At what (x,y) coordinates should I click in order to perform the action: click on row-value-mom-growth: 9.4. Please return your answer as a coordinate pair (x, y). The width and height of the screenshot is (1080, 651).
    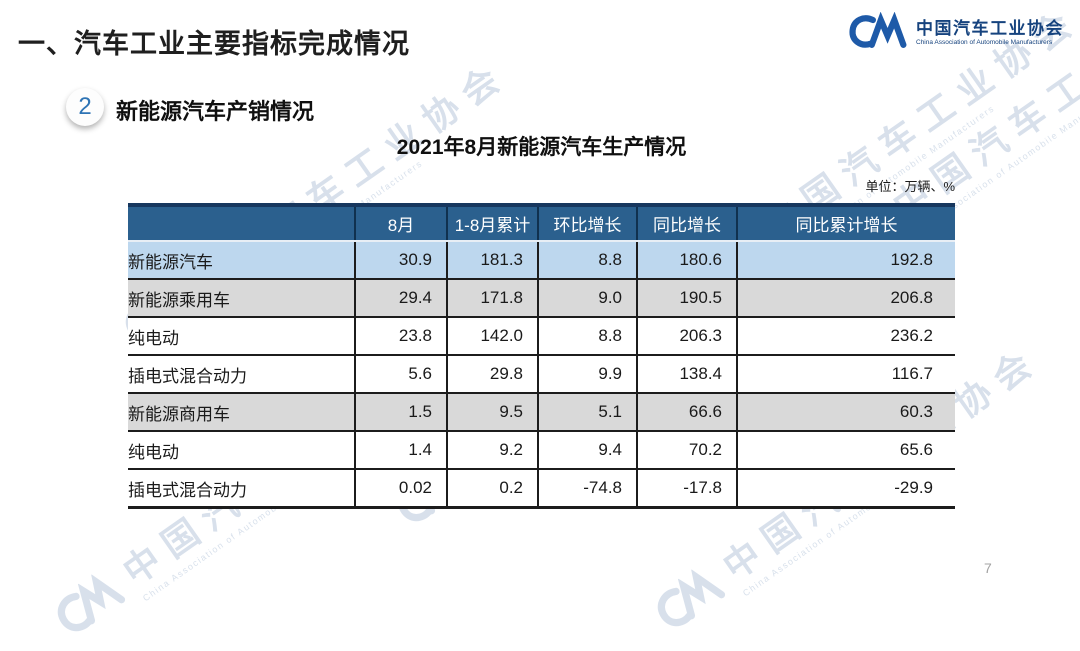
    Looking at the image, I should click on (587, 449).